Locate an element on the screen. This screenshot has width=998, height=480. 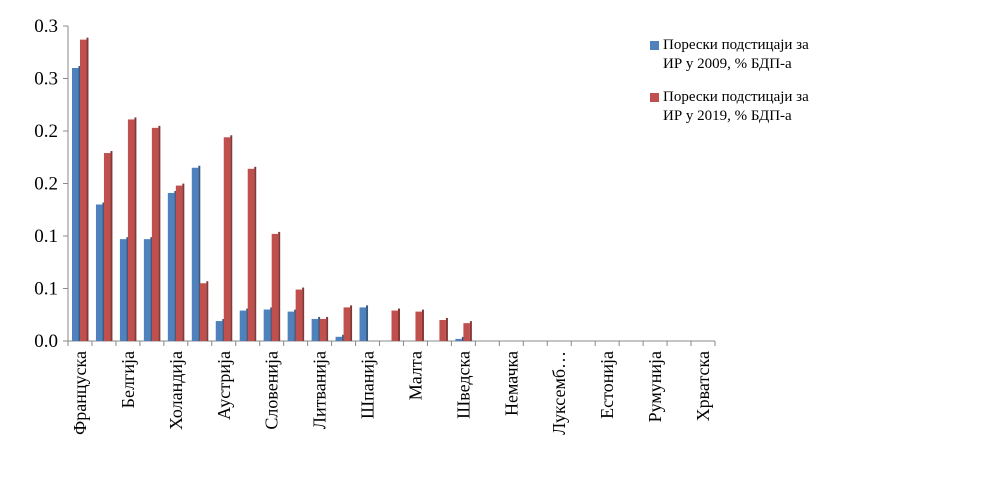
x-tick-label: Белгија is located at coordinates (128, 379).